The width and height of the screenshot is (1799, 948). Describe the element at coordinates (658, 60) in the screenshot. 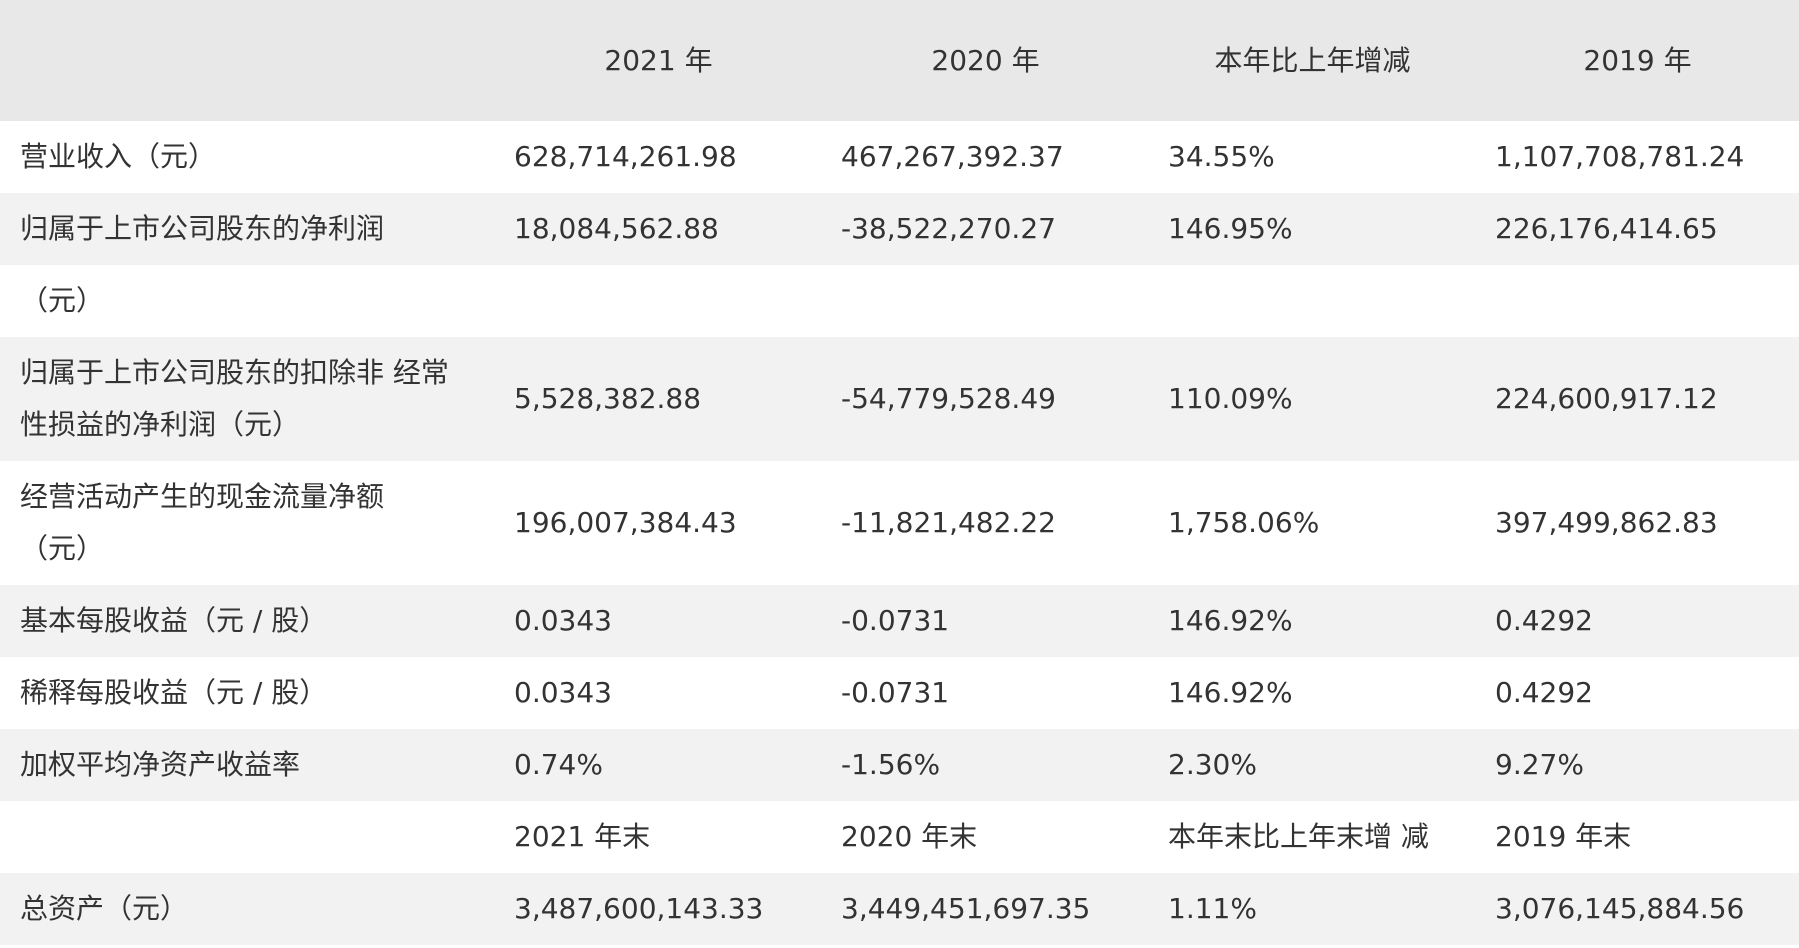

I see `header-2021: 2021 年` at that location.